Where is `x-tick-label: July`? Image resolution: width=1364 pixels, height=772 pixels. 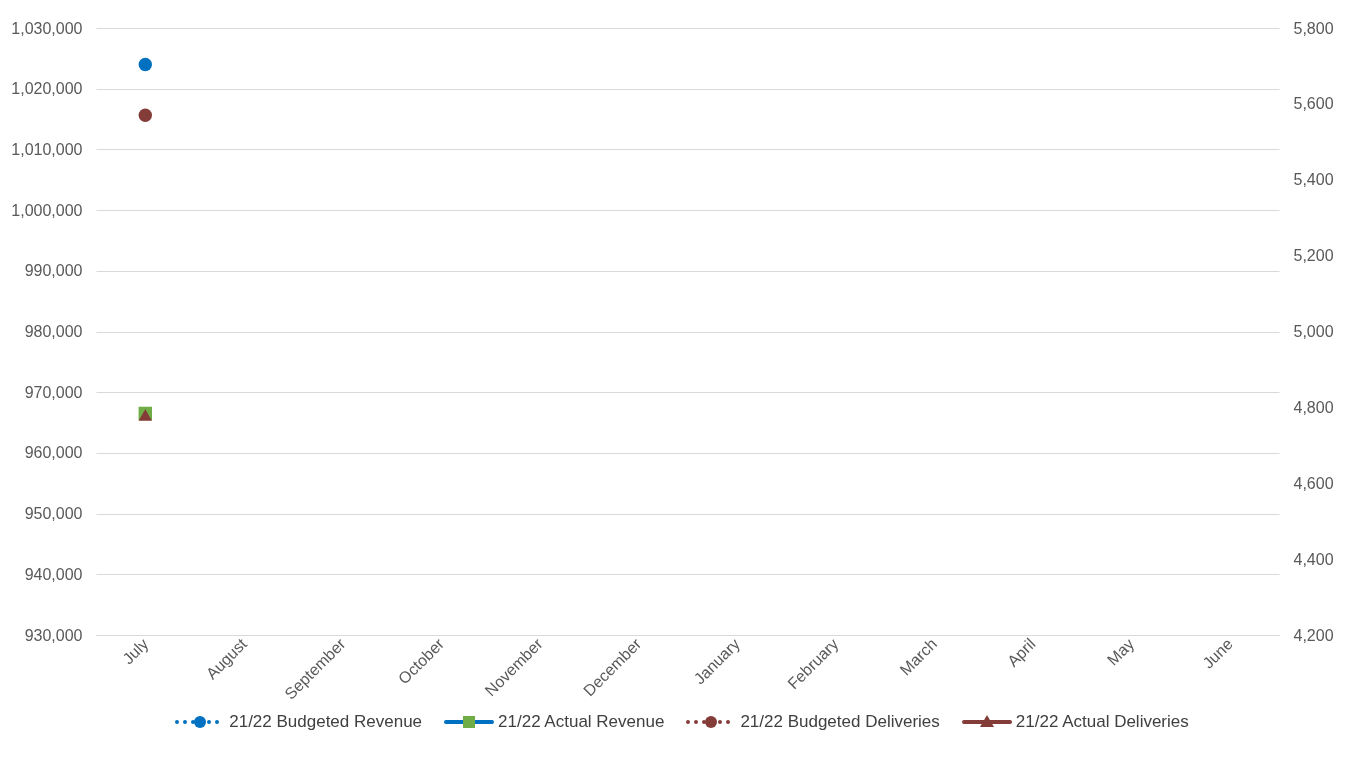
x-tick-label: July is located at coordinates (135, 651).